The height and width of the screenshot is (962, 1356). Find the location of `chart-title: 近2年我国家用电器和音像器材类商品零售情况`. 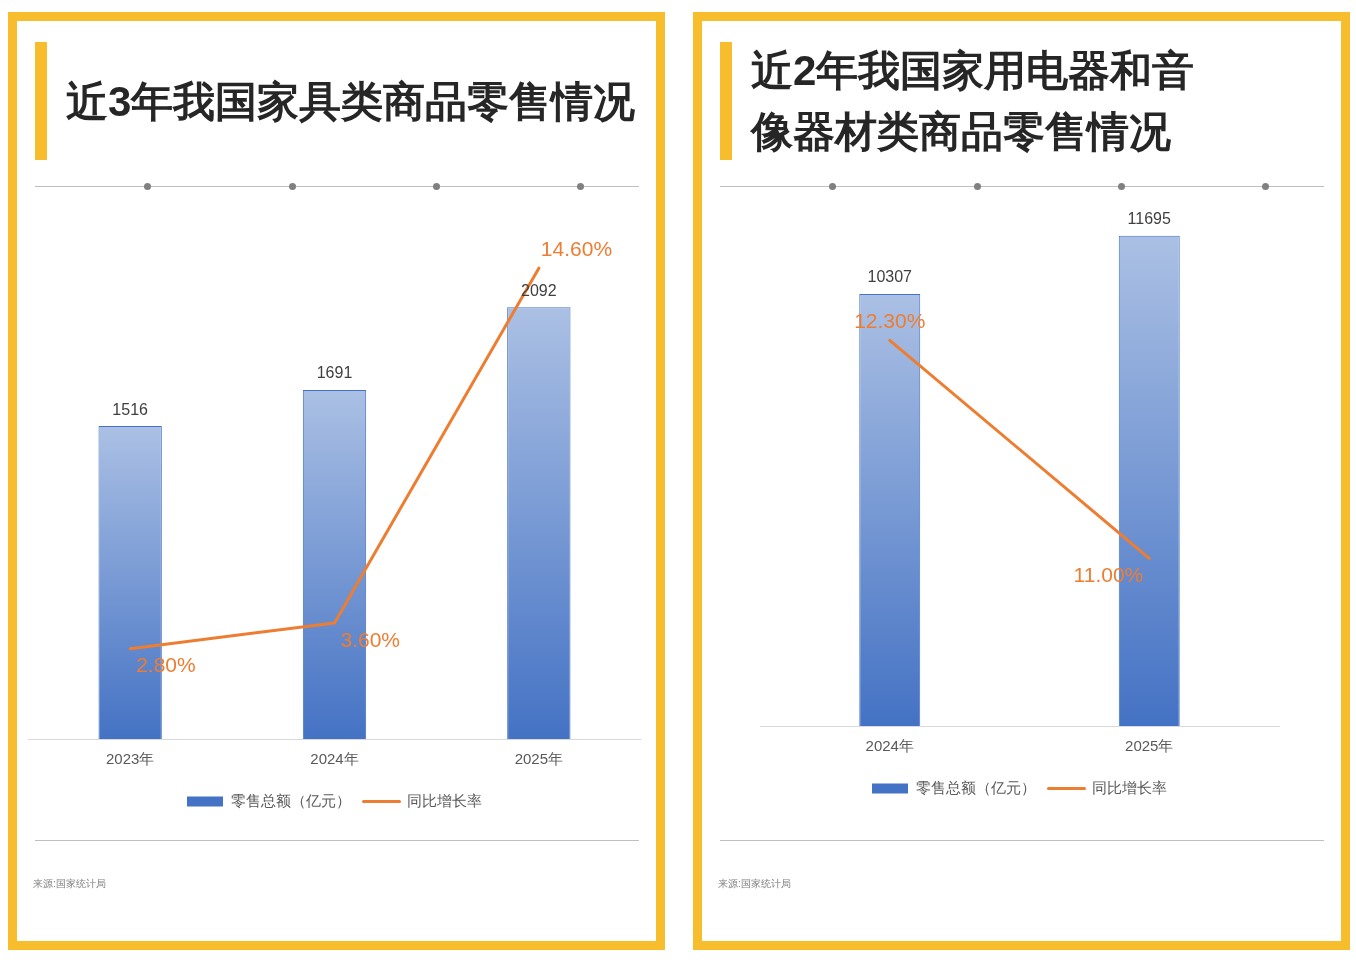

chart-title: 近2年我国家用电器和音像器材类商品零售情况 is located at coordinates (973, 101).